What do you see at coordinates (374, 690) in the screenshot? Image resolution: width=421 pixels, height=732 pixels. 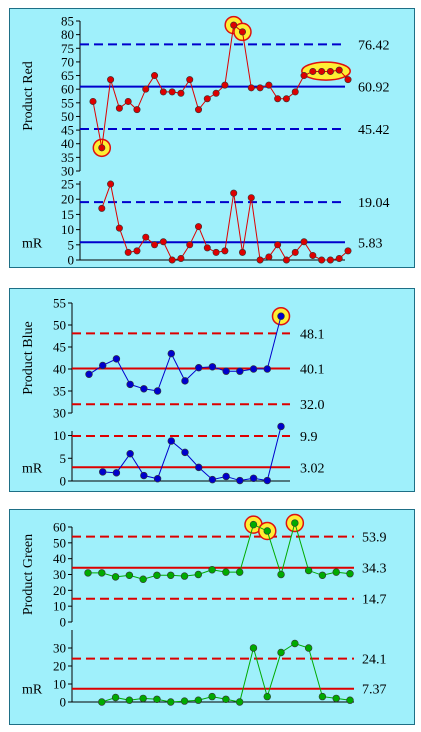 I see `green-mr-center-label: 7.37` at bounding box center [374, 690].